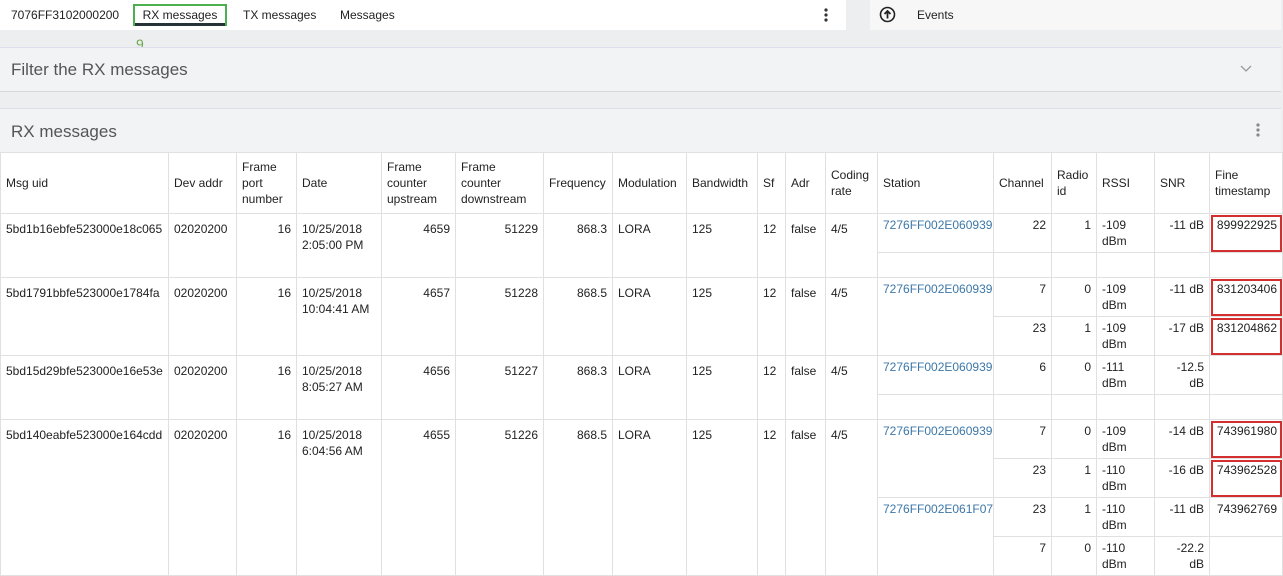 This screenshot has width=1283, height=576. Describe the element at coordinates (99, 69) in the screenshot. I see `panel-title: Filter the RX messages` at that location.